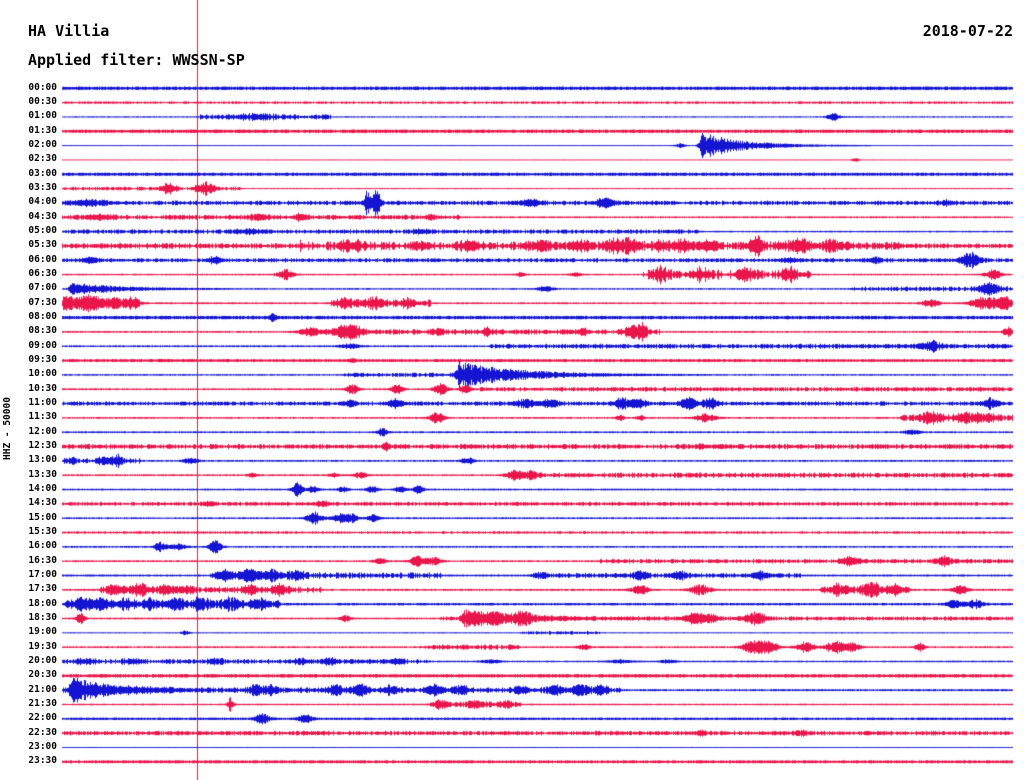 This screenshot has width=1024, height=780. Describe the element at coordinates (42, 159) in the screenshot. I see `time-label: 02:30` at that location.